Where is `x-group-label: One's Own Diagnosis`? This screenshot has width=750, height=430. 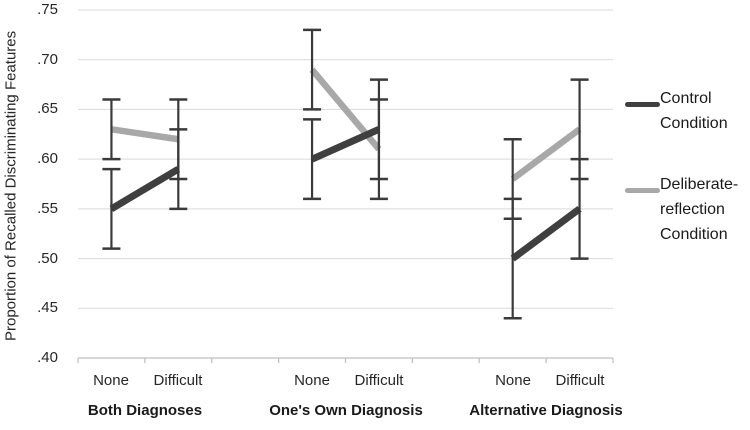 x-group-label: One's Own Diagnosis is located at coordinates (346, 410).